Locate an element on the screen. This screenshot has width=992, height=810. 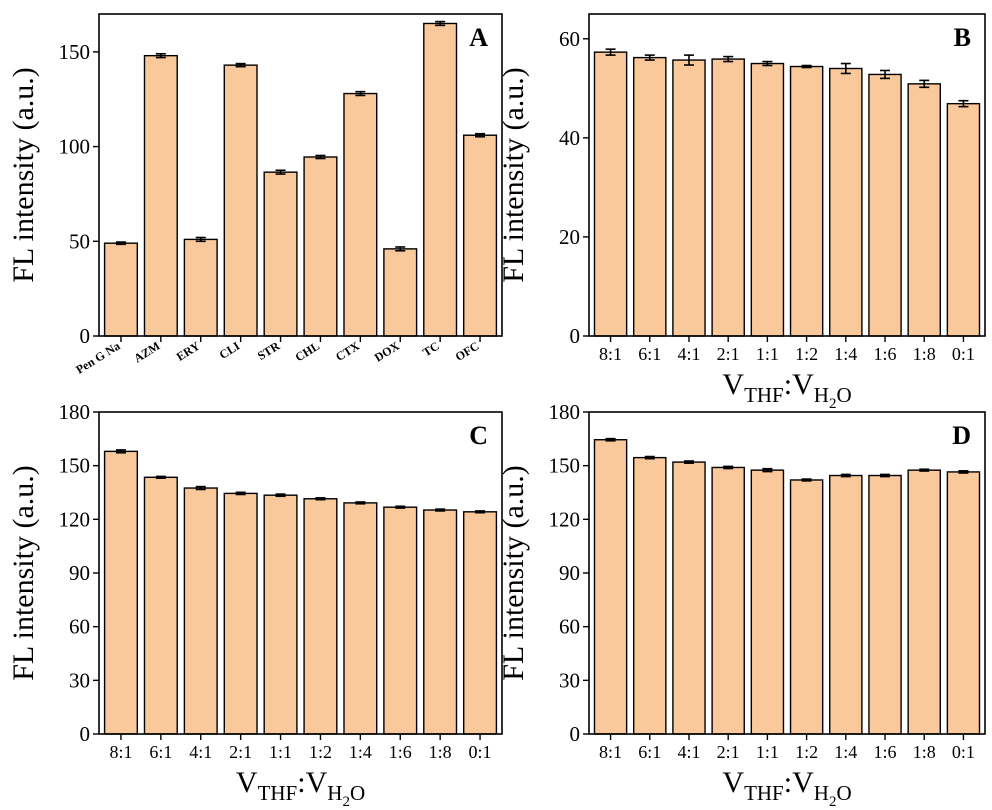
y-tick-label: 120 is located at coordinates (75, 519).